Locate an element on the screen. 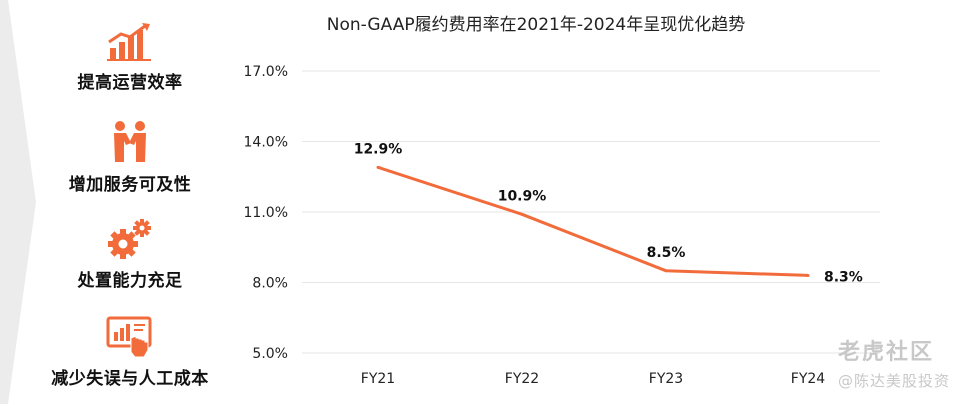  gears-icon is located at coordinates (129, 239).